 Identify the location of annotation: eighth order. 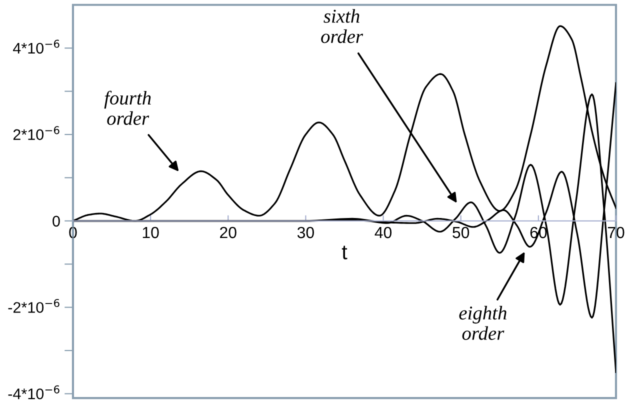
(482, 323).